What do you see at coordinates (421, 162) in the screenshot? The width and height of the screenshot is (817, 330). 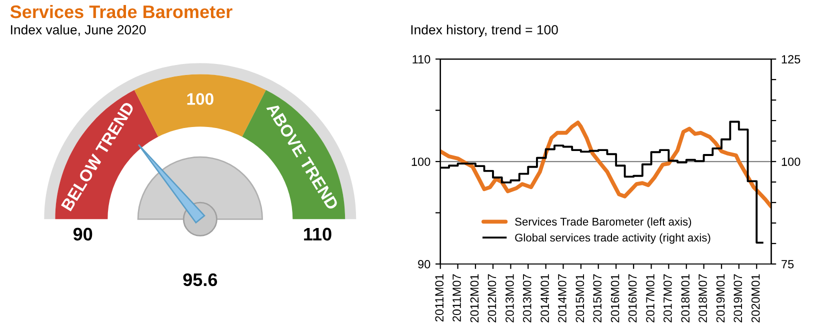 I see `y-tick-label: 100` at bounding box center [421, 162].